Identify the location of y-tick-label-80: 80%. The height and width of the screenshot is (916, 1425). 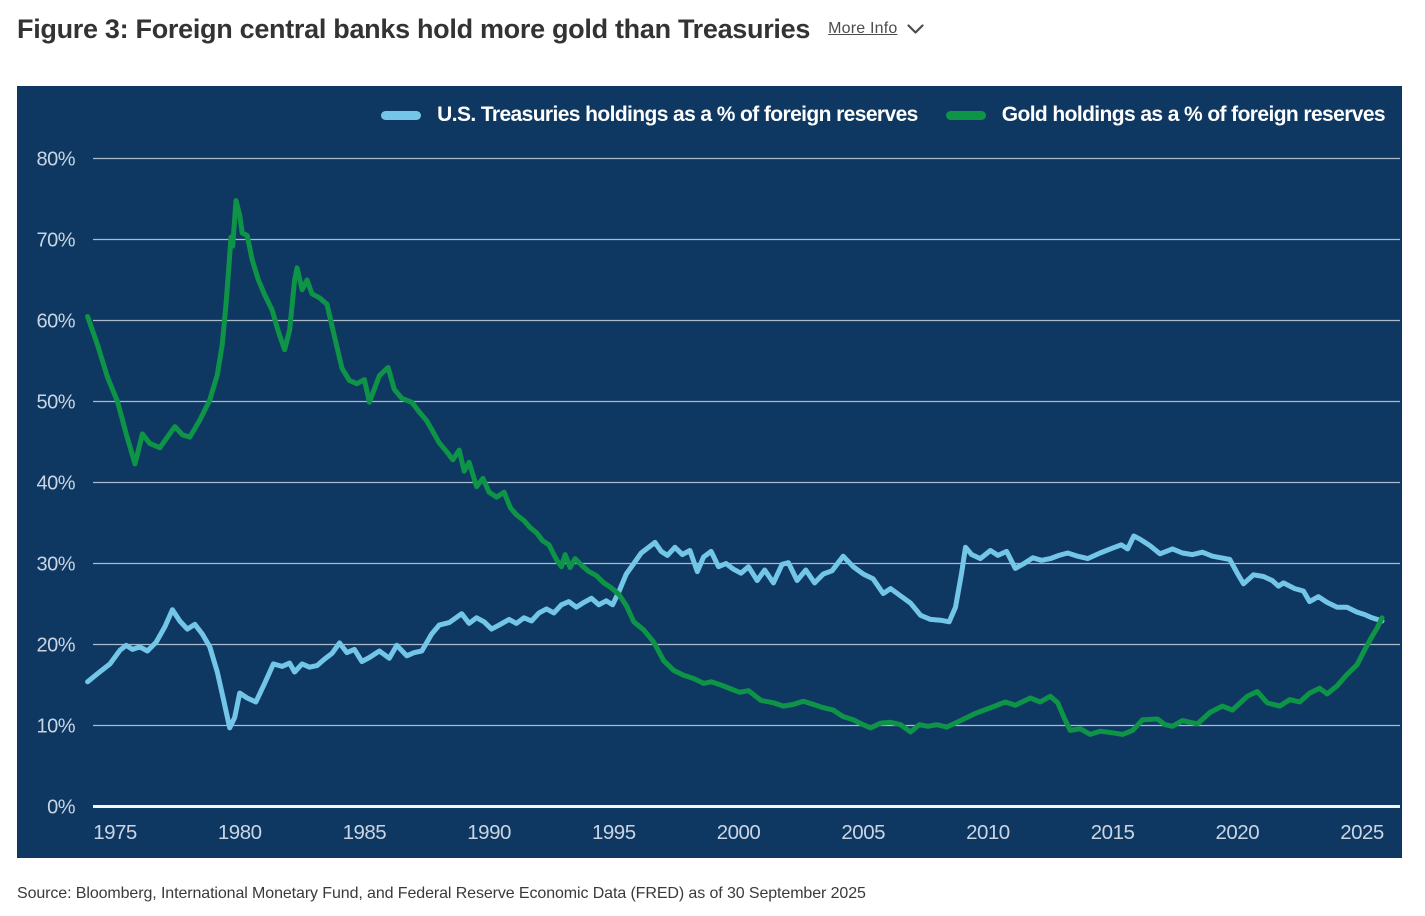
(55, 160).